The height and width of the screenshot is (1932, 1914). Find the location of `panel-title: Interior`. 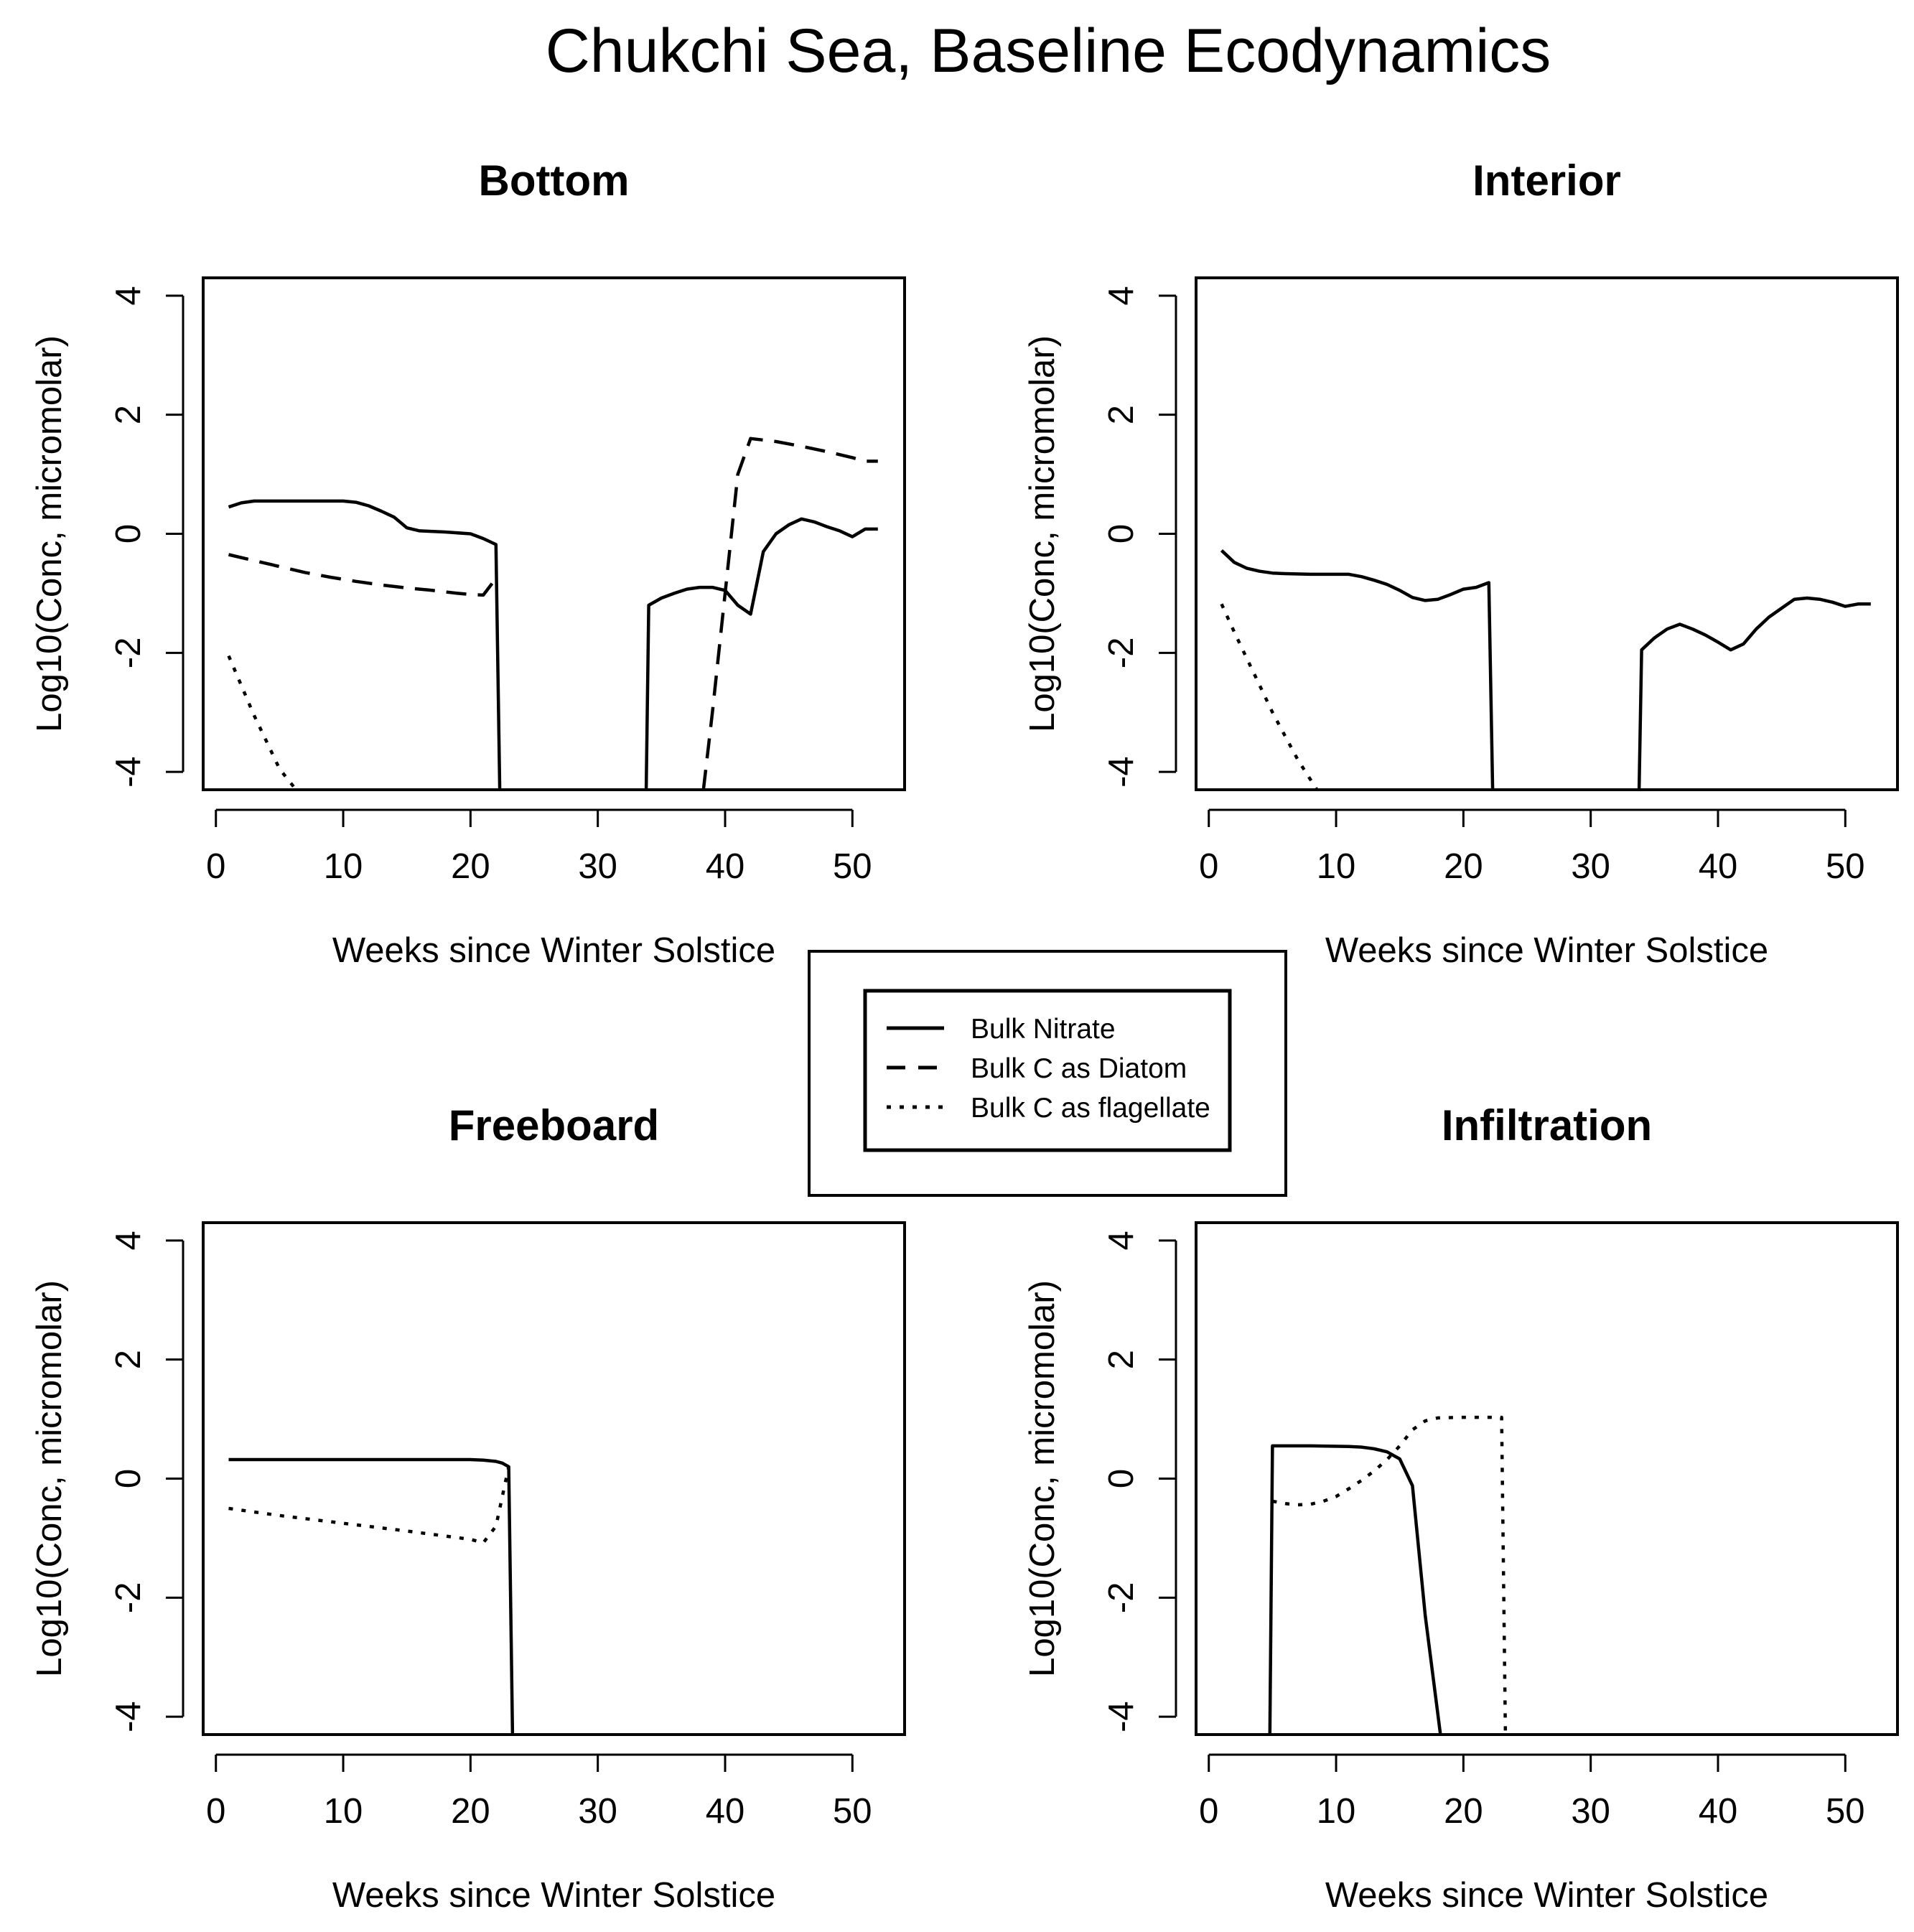

panel-title: Interior is located at coordinates (1546, 181).